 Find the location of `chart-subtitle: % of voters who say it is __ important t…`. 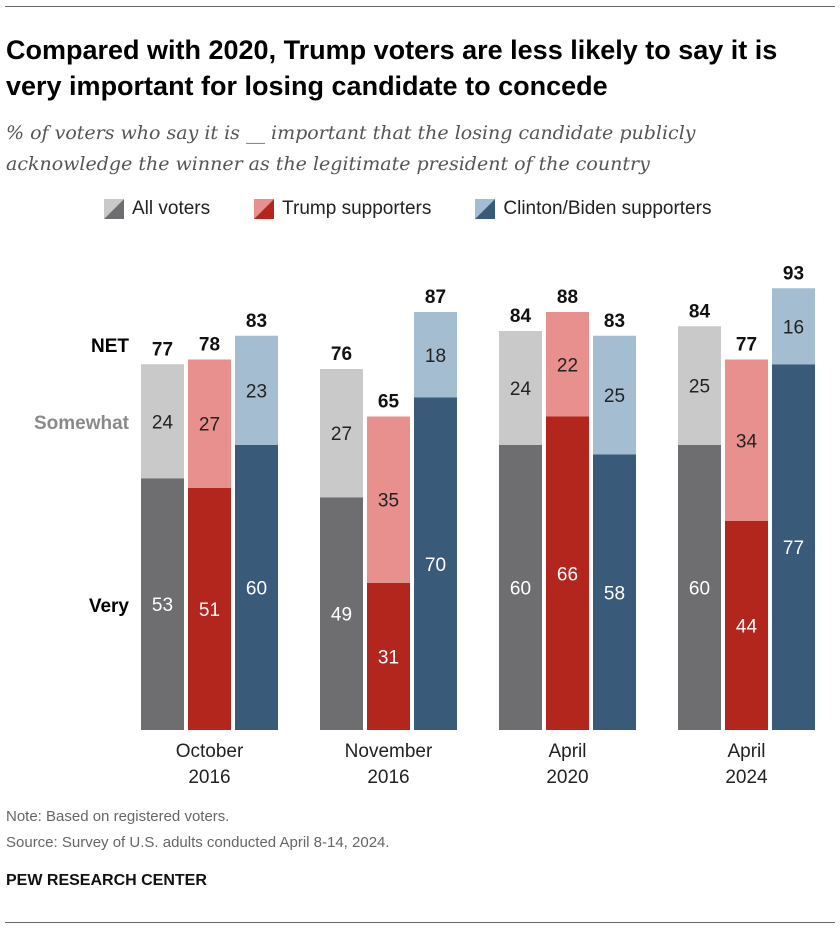

chart-subtitle: % of voters who say it is __ important t… is located at coordinates (351, 148).